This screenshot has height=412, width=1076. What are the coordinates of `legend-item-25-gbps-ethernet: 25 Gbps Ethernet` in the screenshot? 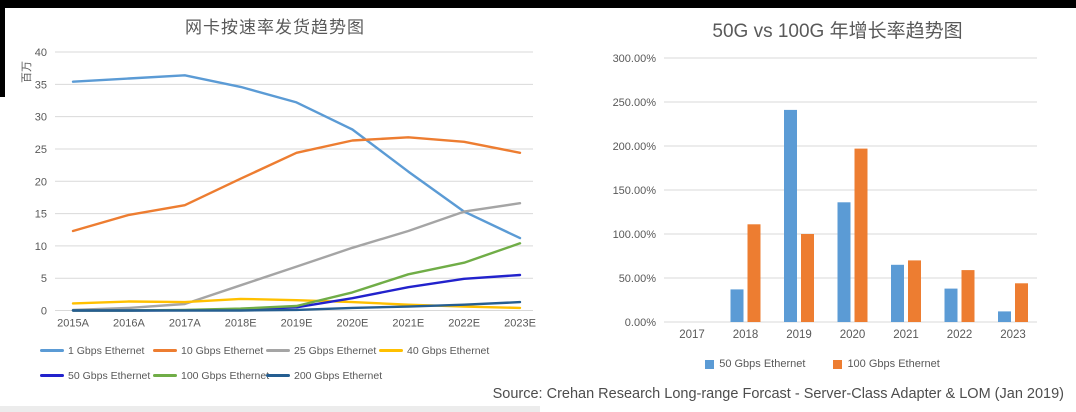 It's located at (322, 350).